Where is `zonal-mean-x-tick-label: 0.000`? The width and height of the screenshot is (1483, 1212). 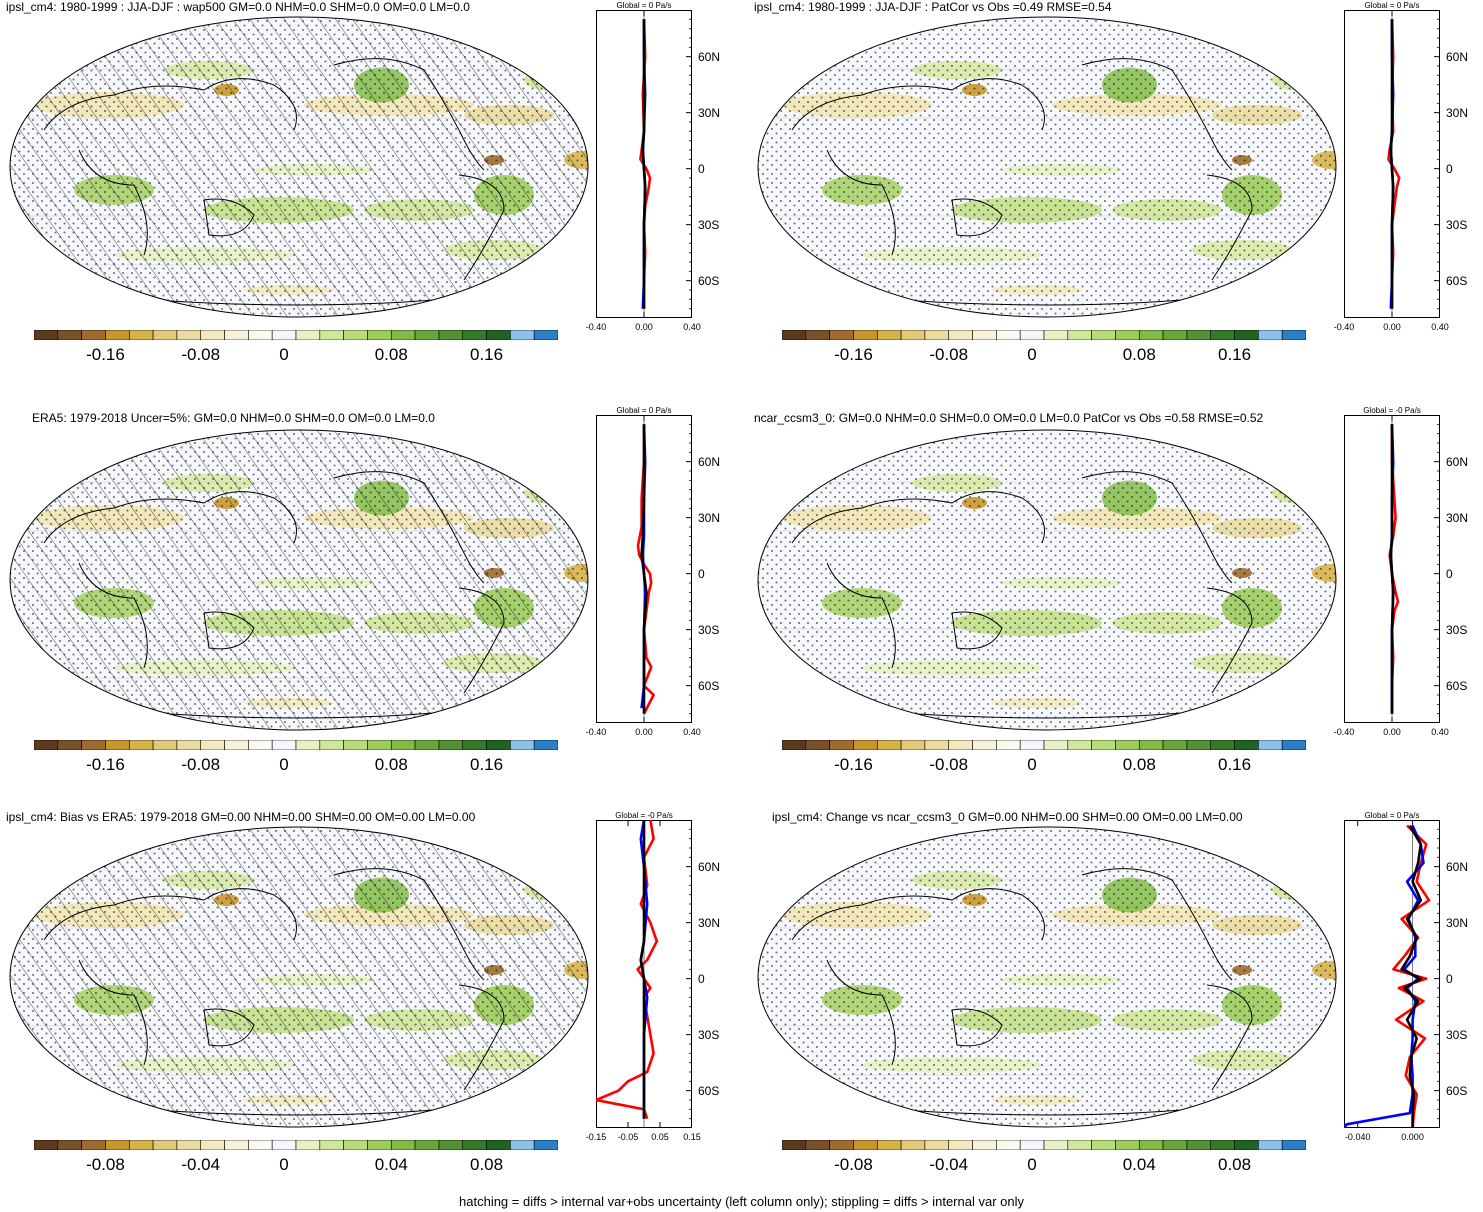
zonal-mean-x-tick-label: 0.000 is located at coordinates (1412, 1137).